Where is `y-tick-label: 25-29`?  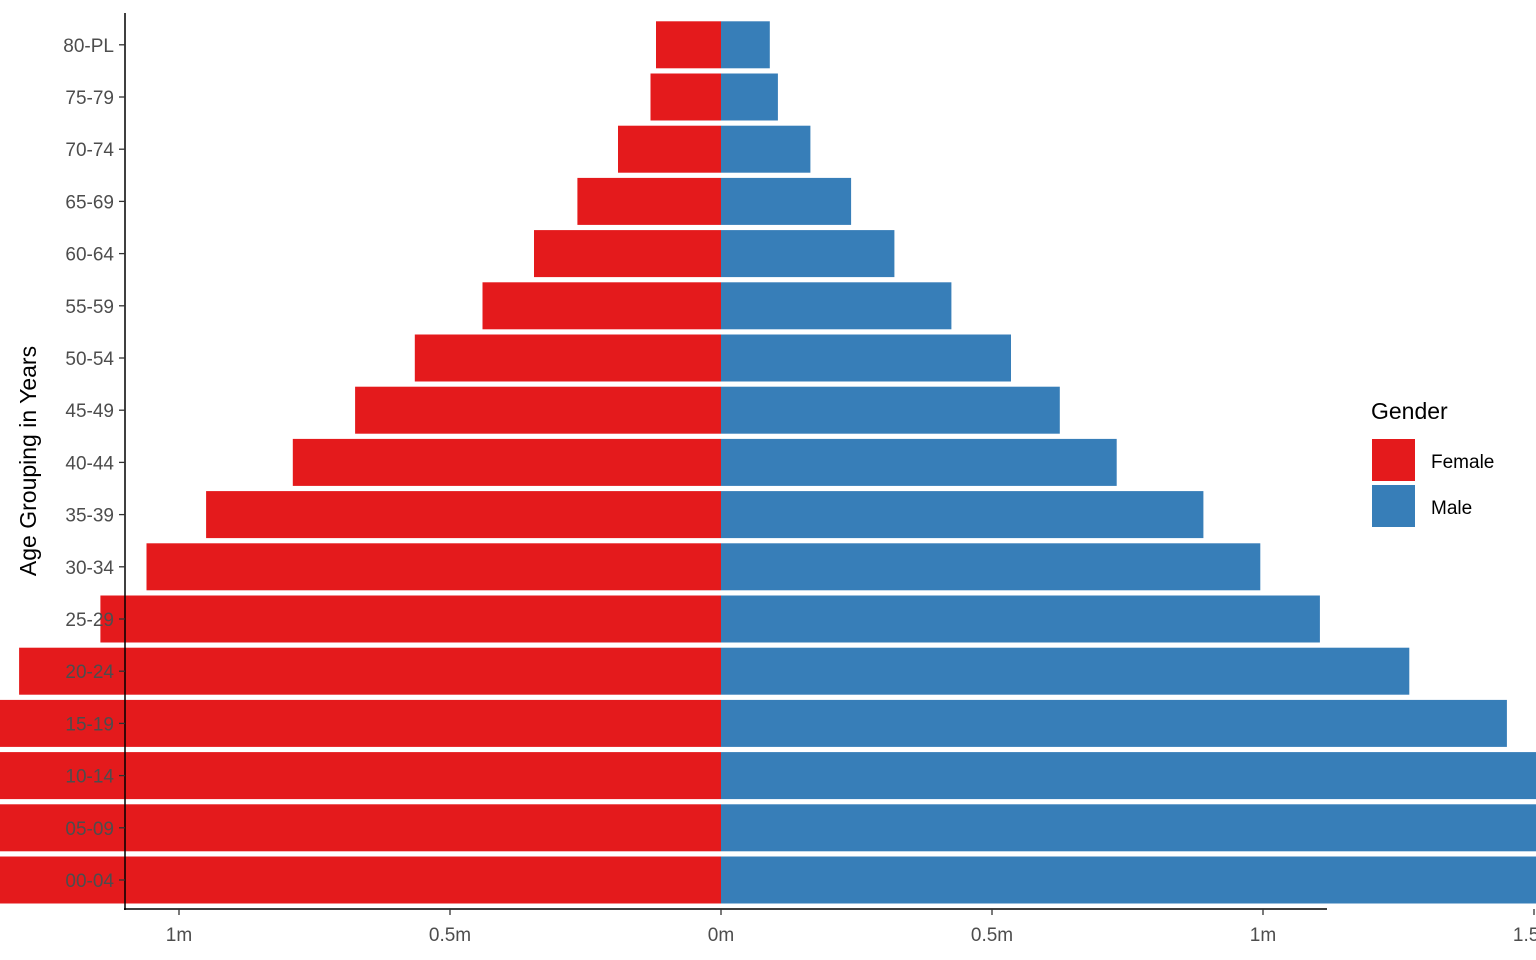 y-tick-label: 25-29 is located at coordinates (89, 620).